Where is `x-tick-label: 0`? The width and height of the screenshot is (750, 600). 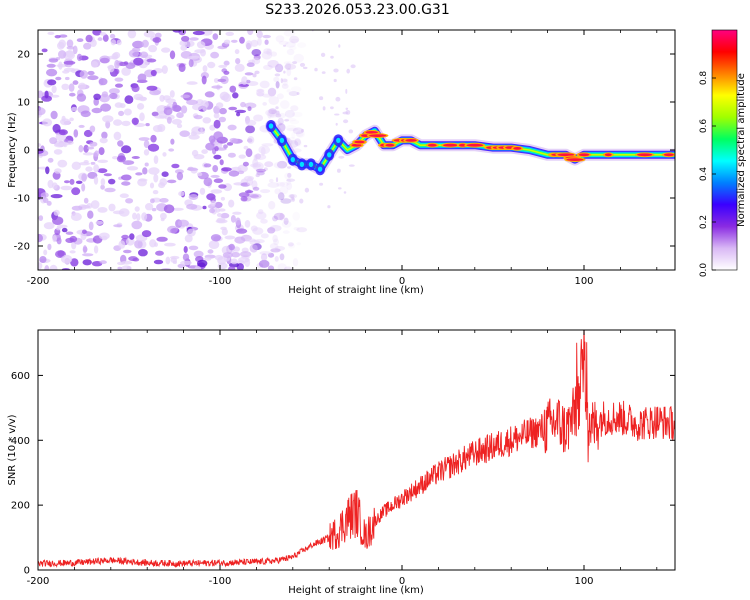 x-tick-label: 0 is located at coordinates (402, 281).